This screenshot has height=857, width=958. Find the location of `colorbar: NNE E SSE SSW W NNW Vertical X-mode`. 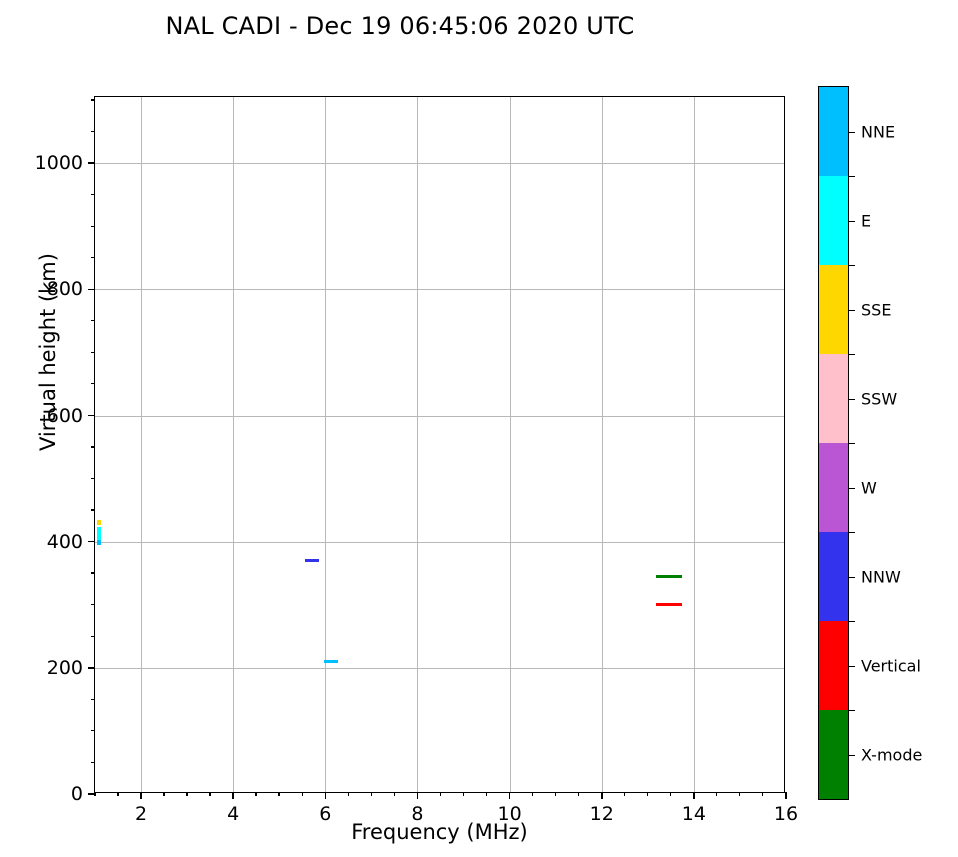

colorbar: NNE E SSE SSW W NNW Vertical X-mode is located at coordinates (870, 443).